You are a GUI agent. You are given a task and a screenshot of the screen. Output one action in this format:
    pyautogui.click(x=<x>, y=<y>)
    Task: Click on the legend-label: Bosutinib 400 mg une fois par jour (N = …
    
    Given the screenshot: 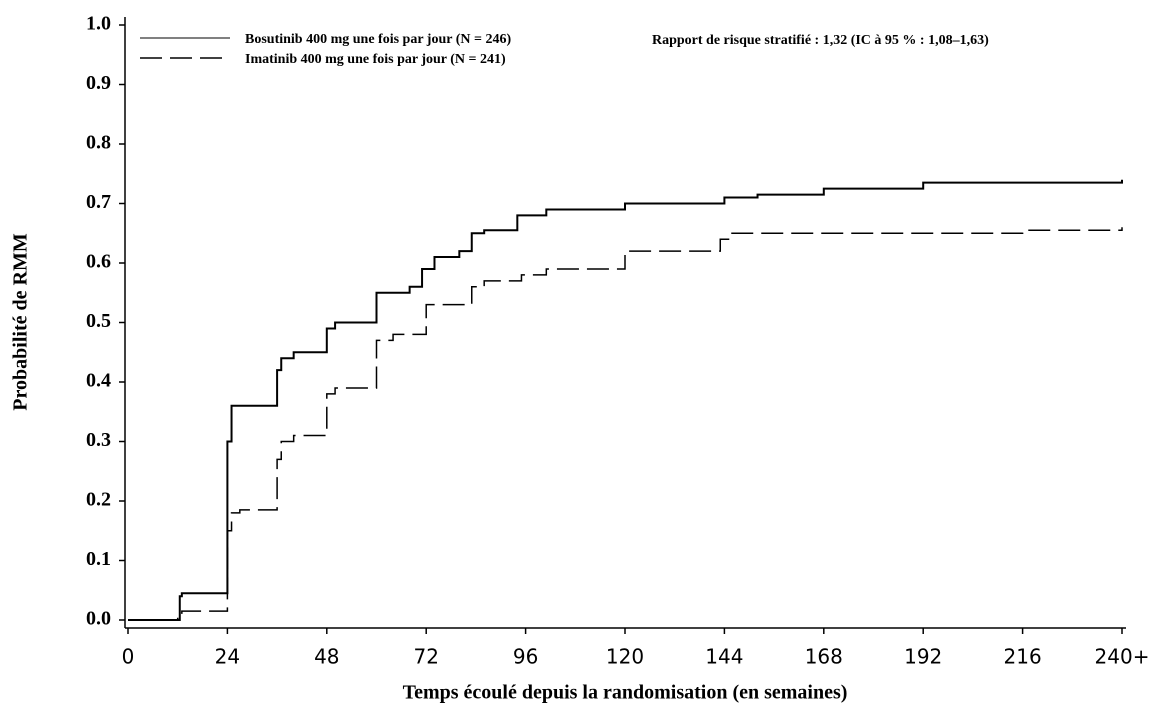 What is the action you would take?
    pyautogui.click(x=378, y=39)
    